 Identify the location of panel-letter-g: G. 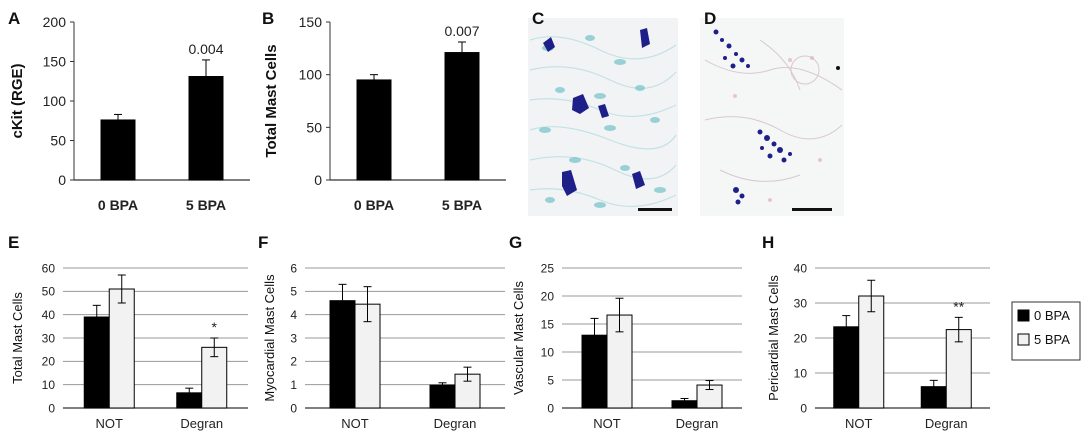
(515, 242).